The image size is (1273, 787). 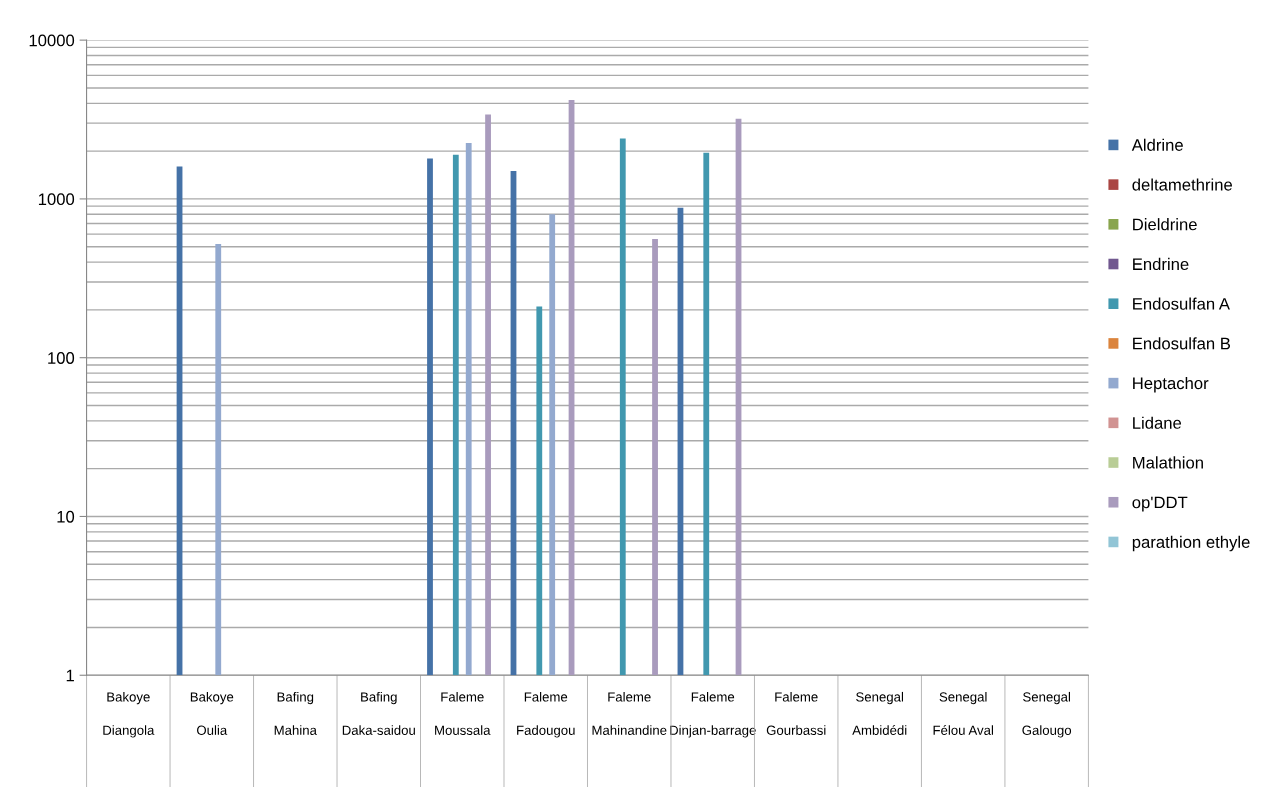 What do you see at coordinates (1182, 343) in the screenshot?
I see `legend-label: Endosulfan B` at bounding box center [1182, 343].